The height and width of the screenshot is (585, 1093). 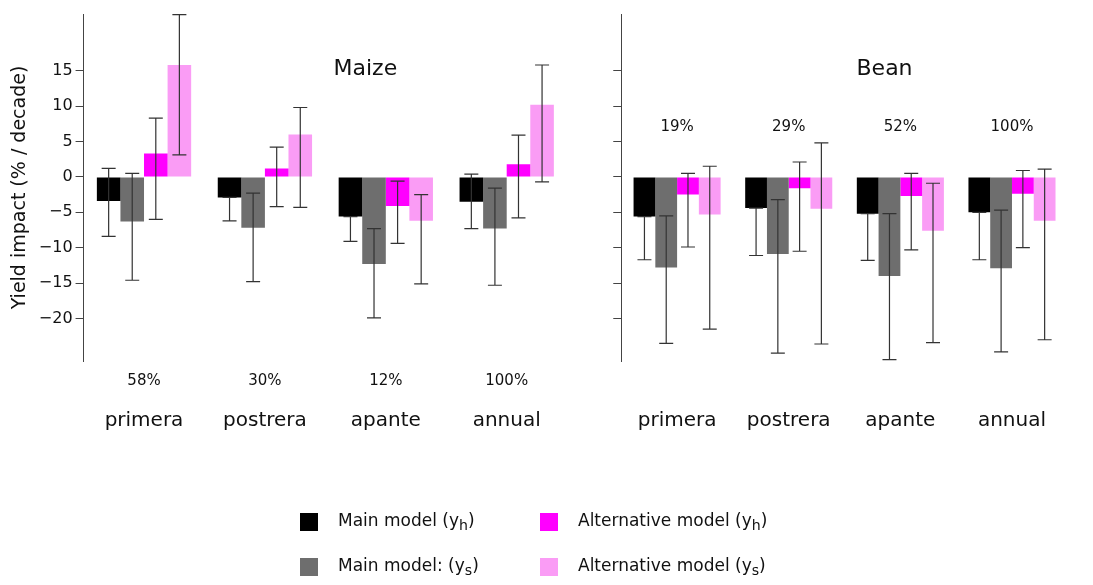 What do you see at coordinates (62, 105) in the screenshot?
I see `y-tick-label: 10` at bounding box center [62, 105].